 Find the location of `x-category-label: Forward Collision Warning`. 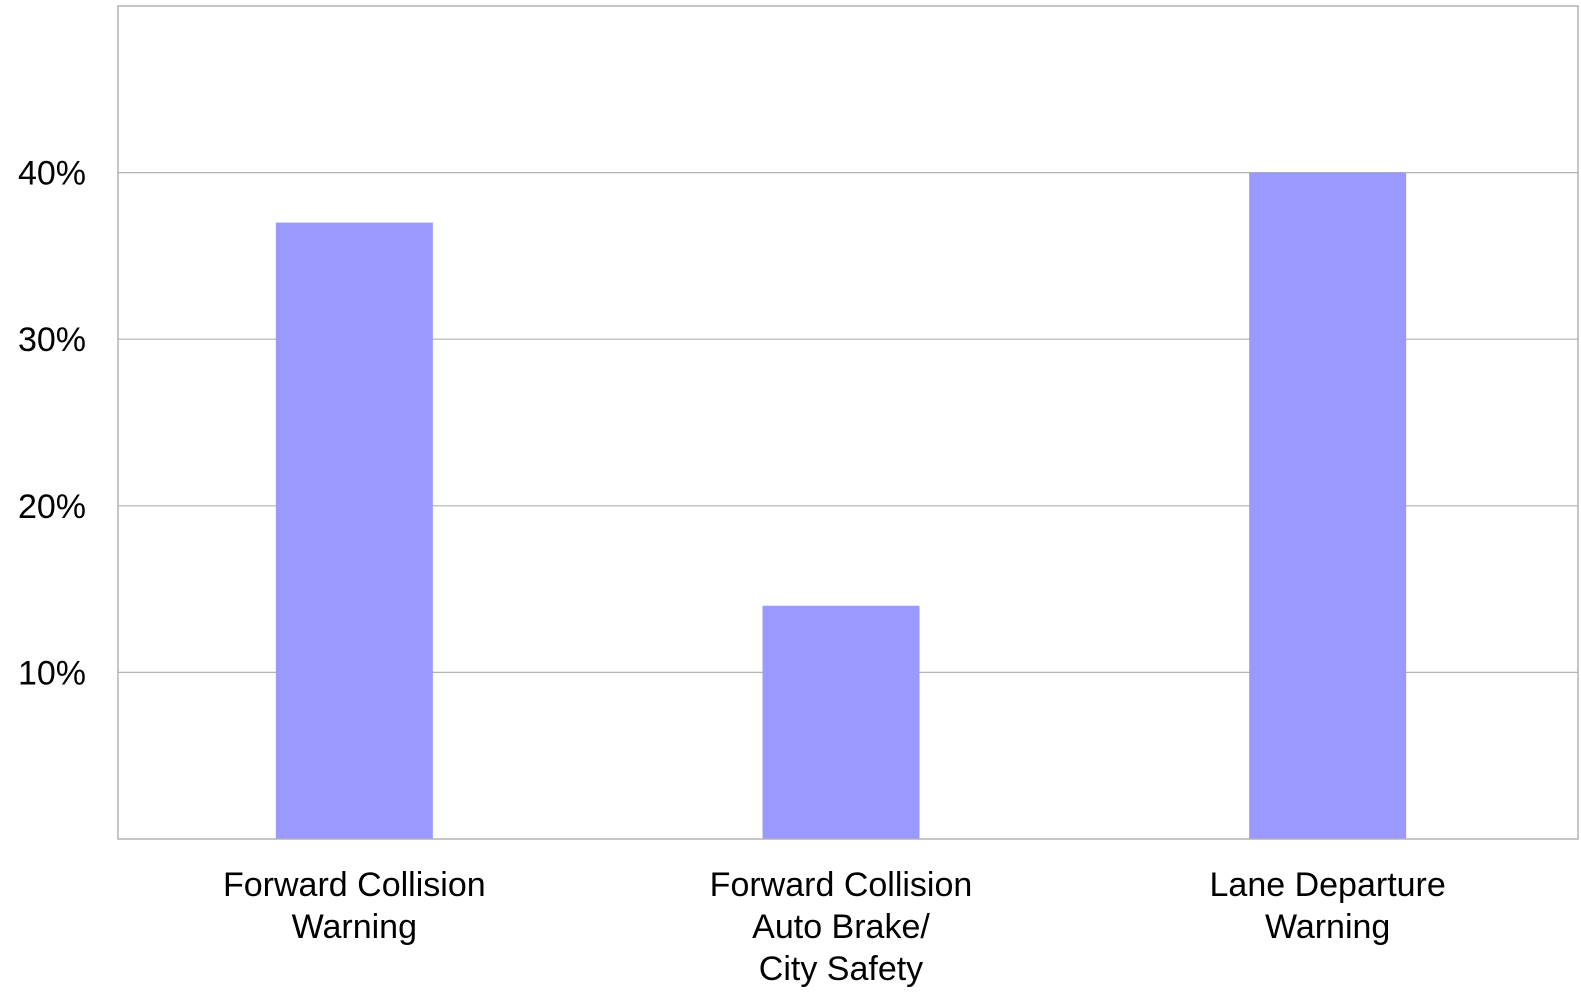

x-category-label: Forward Collision Warning is located at coordinates (354, 906).